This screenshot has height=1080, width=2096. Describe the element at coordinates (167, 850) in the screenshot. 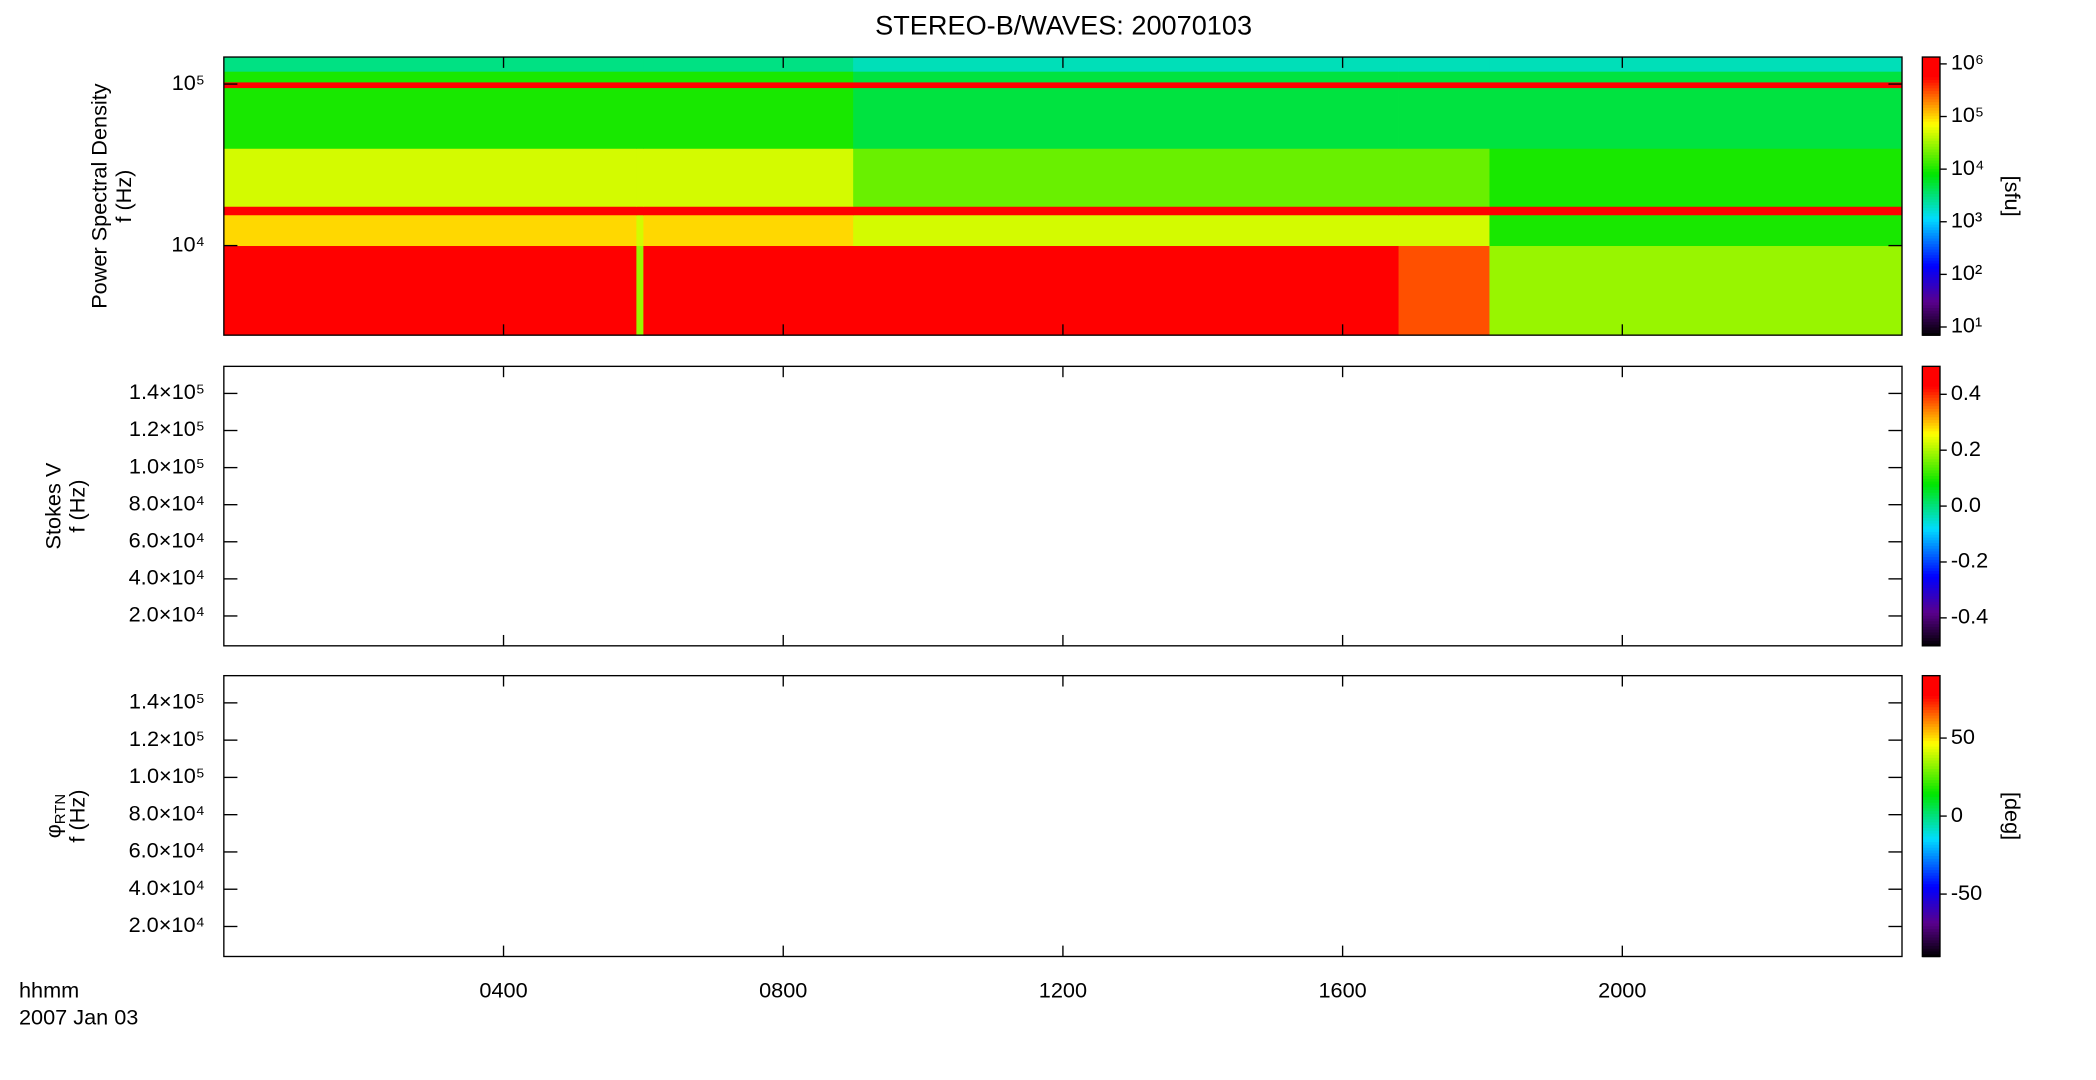

I see `y-tick-label: 6.0×10⁴` at that location.